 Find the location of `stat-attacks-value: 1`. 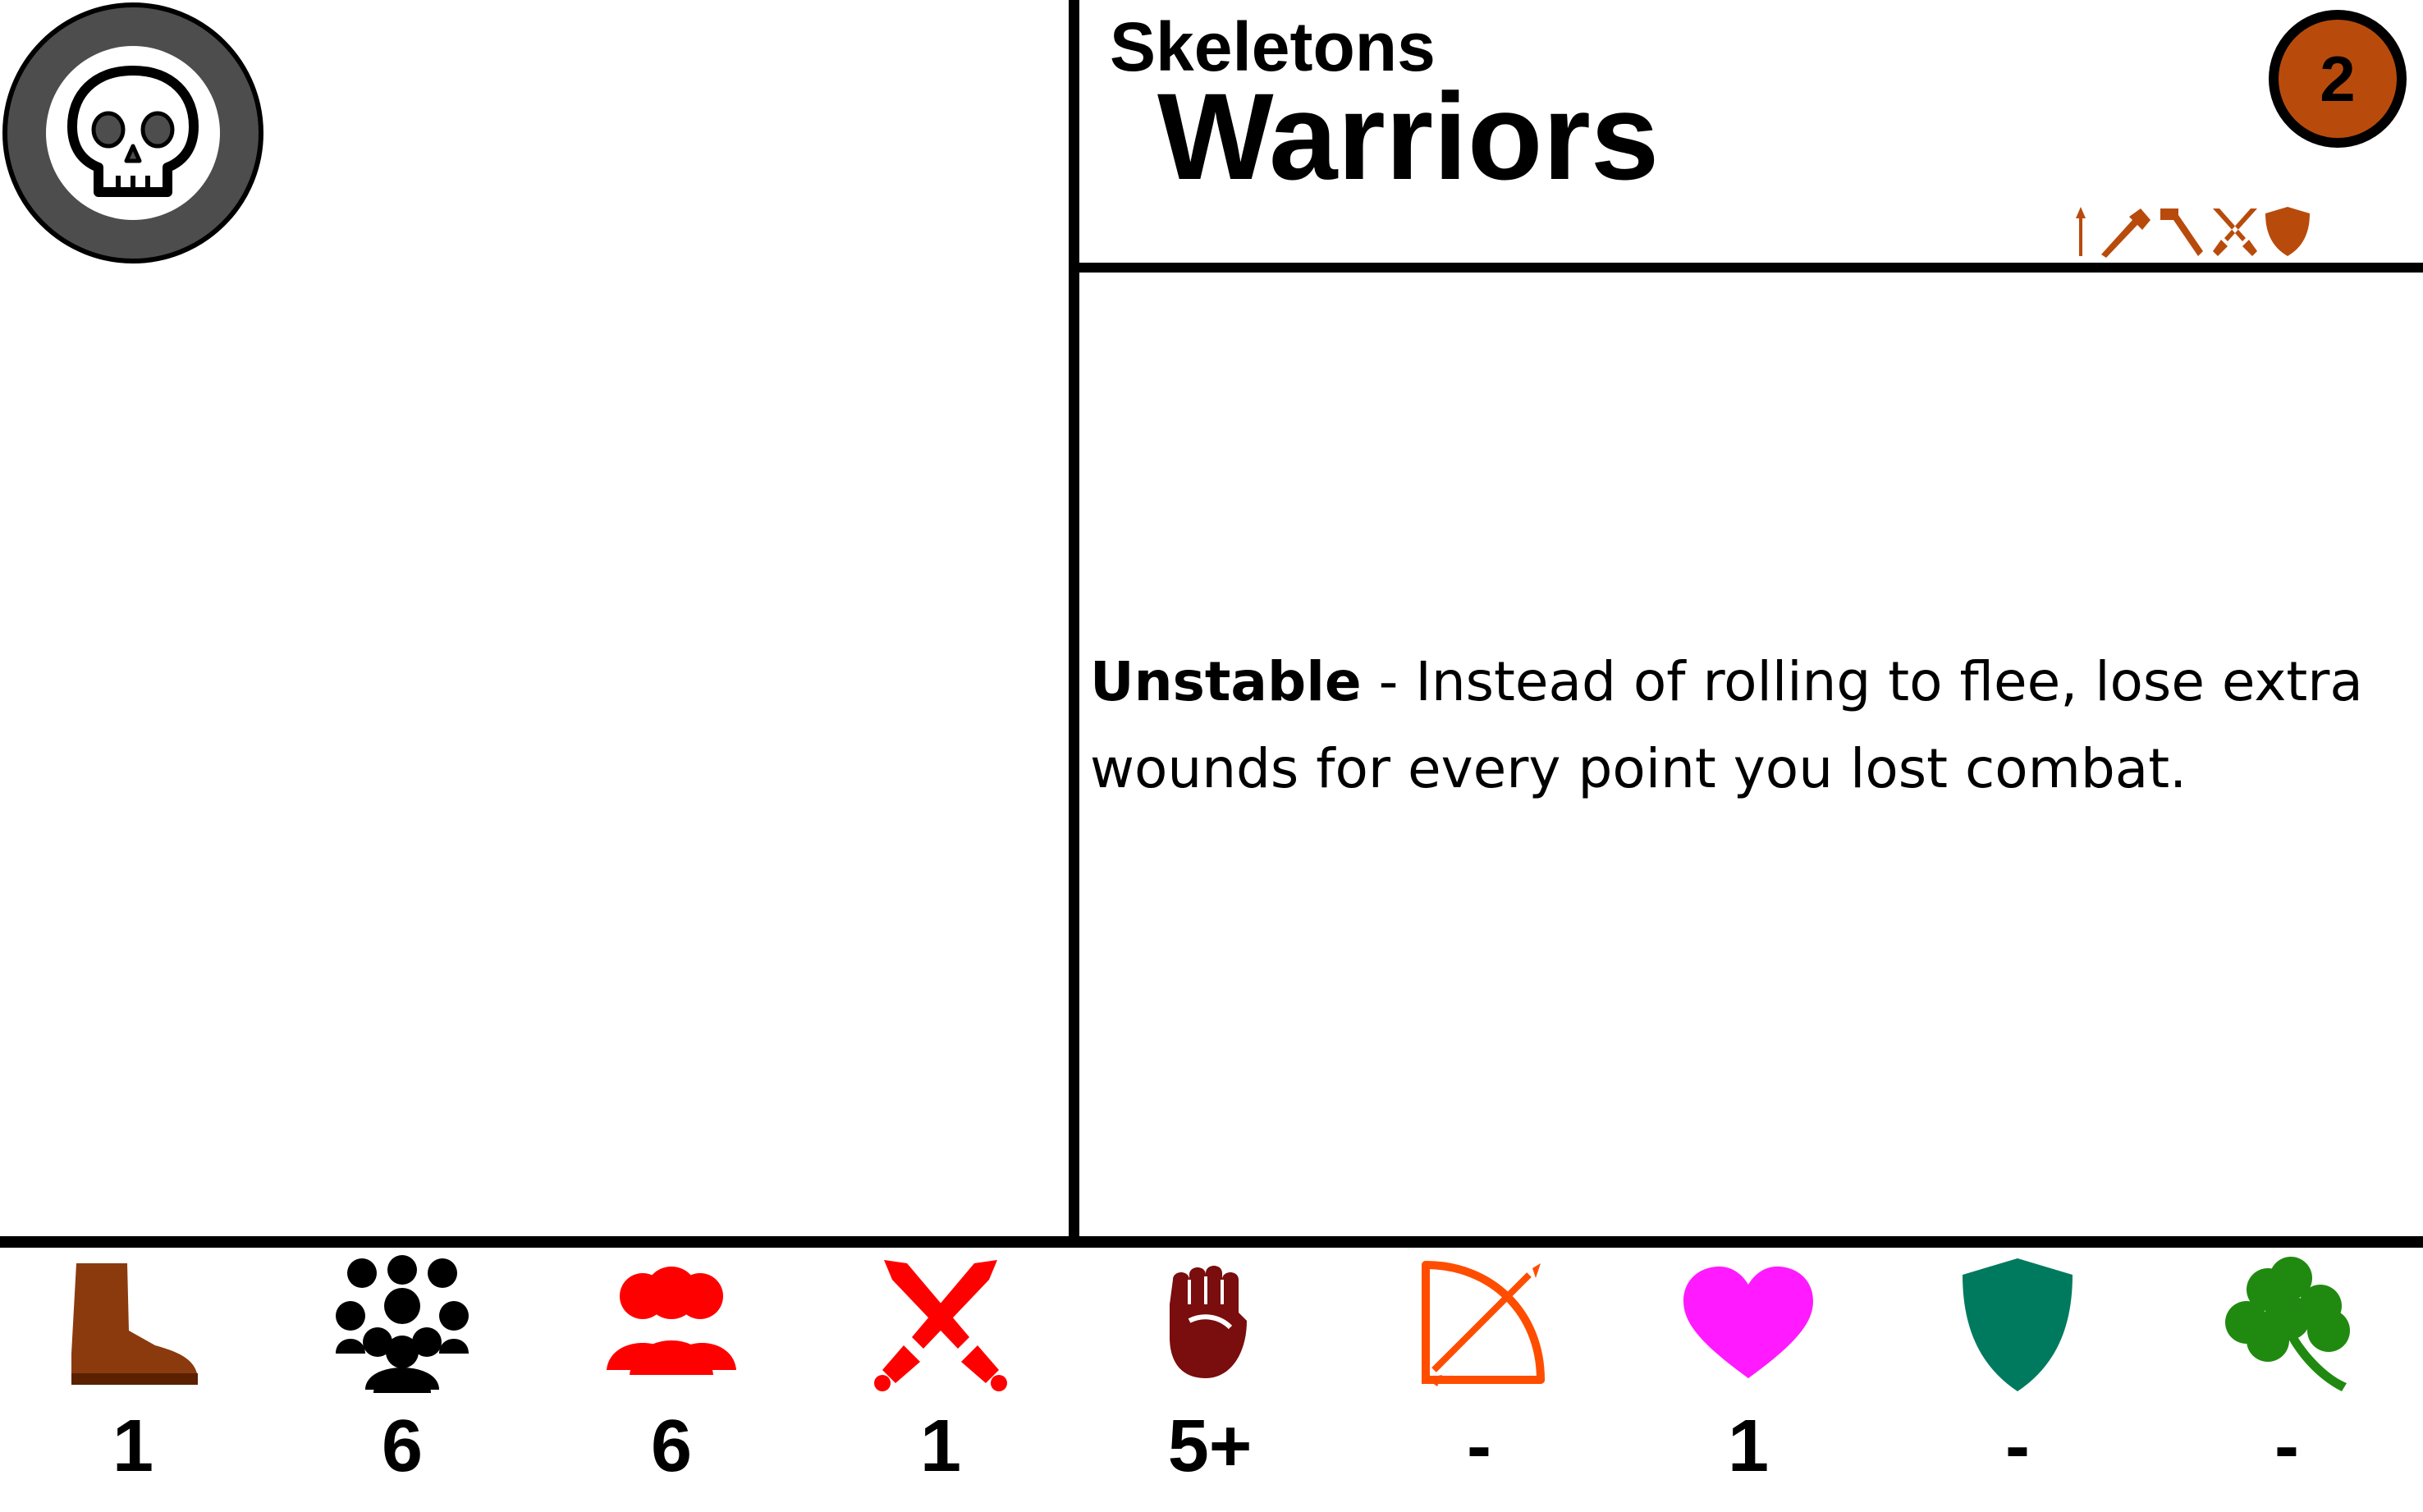

stat-attacks-value: 1 is located at coordinates (940, 1446).